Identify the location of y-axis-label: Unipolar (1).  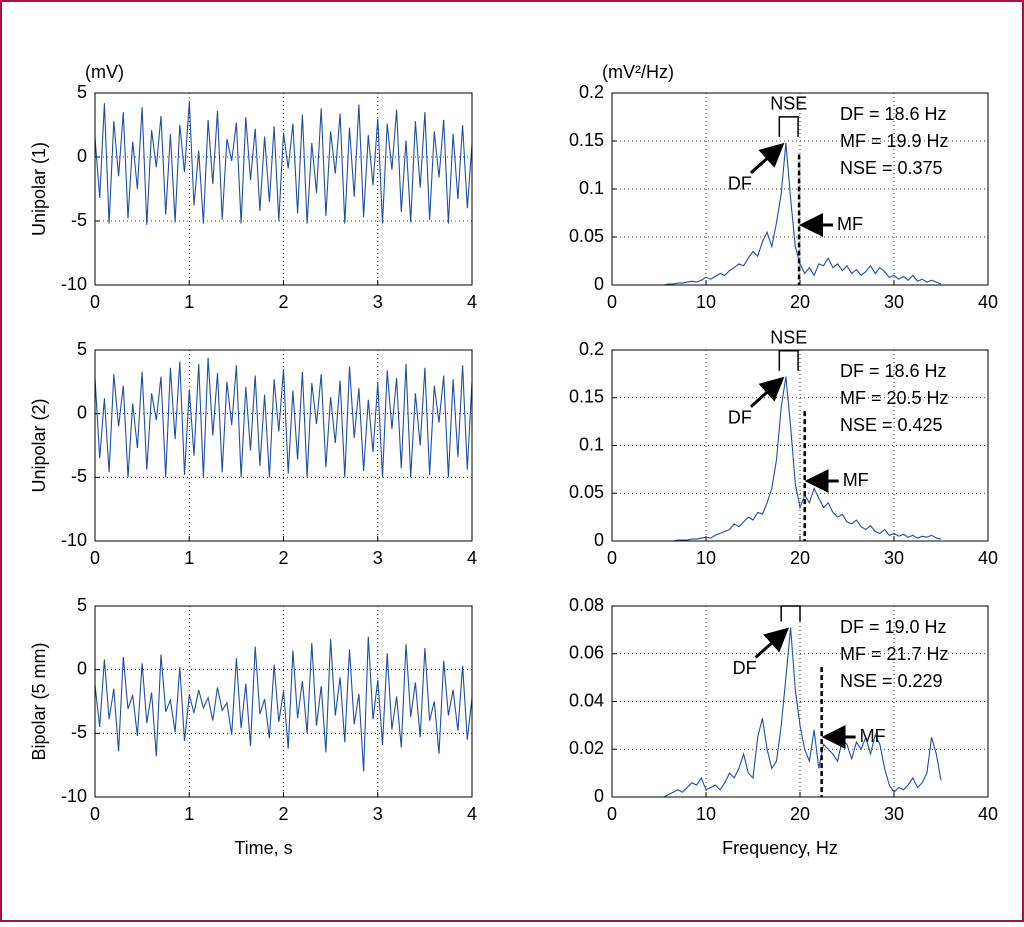
(39, 189).